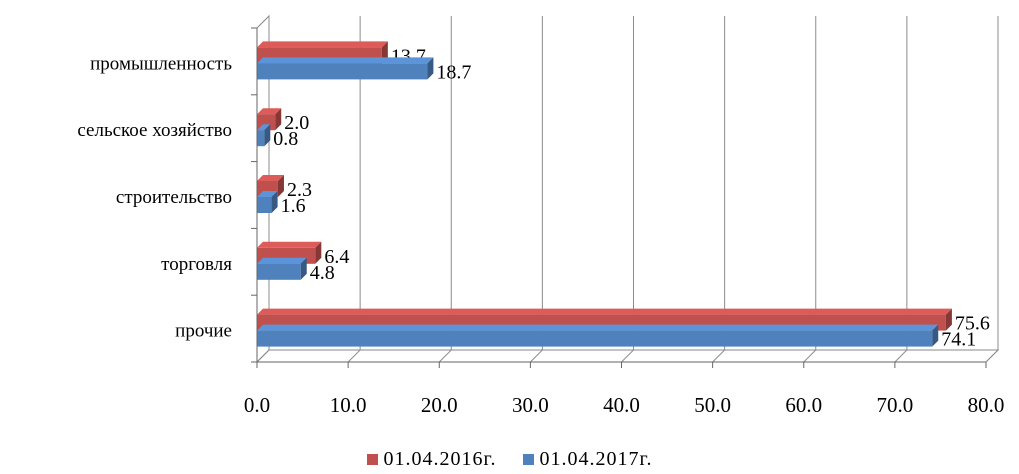 Image resolution: width=1019 pixels, height=474 pixels. I want to click on data-label: 2.0, so click(296, 123).